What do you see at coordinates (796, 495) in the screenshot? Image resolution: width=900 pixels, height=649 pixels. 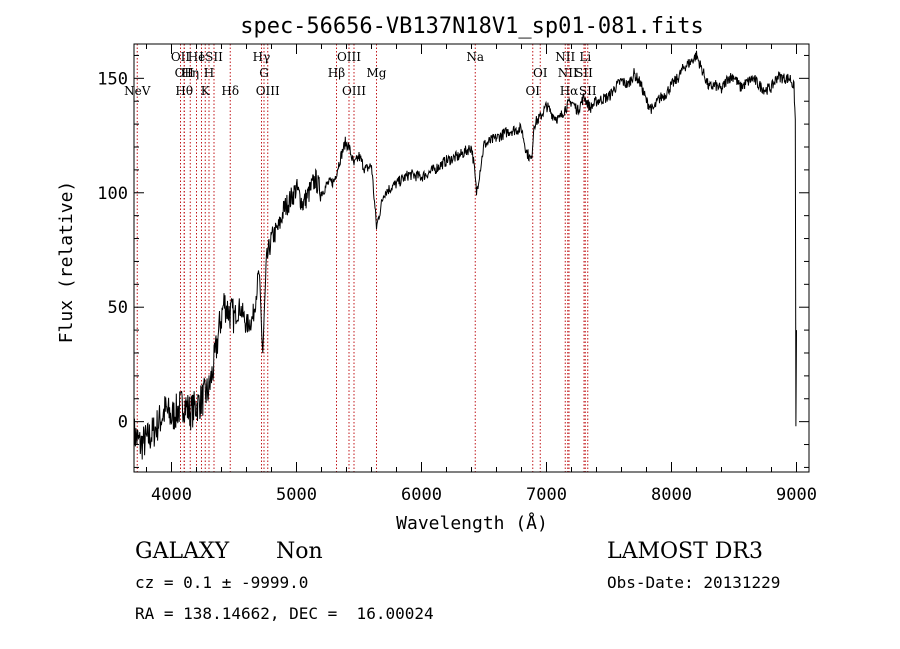 I see `x-tick-label-5: 9000` at bounding box center [796, 495].